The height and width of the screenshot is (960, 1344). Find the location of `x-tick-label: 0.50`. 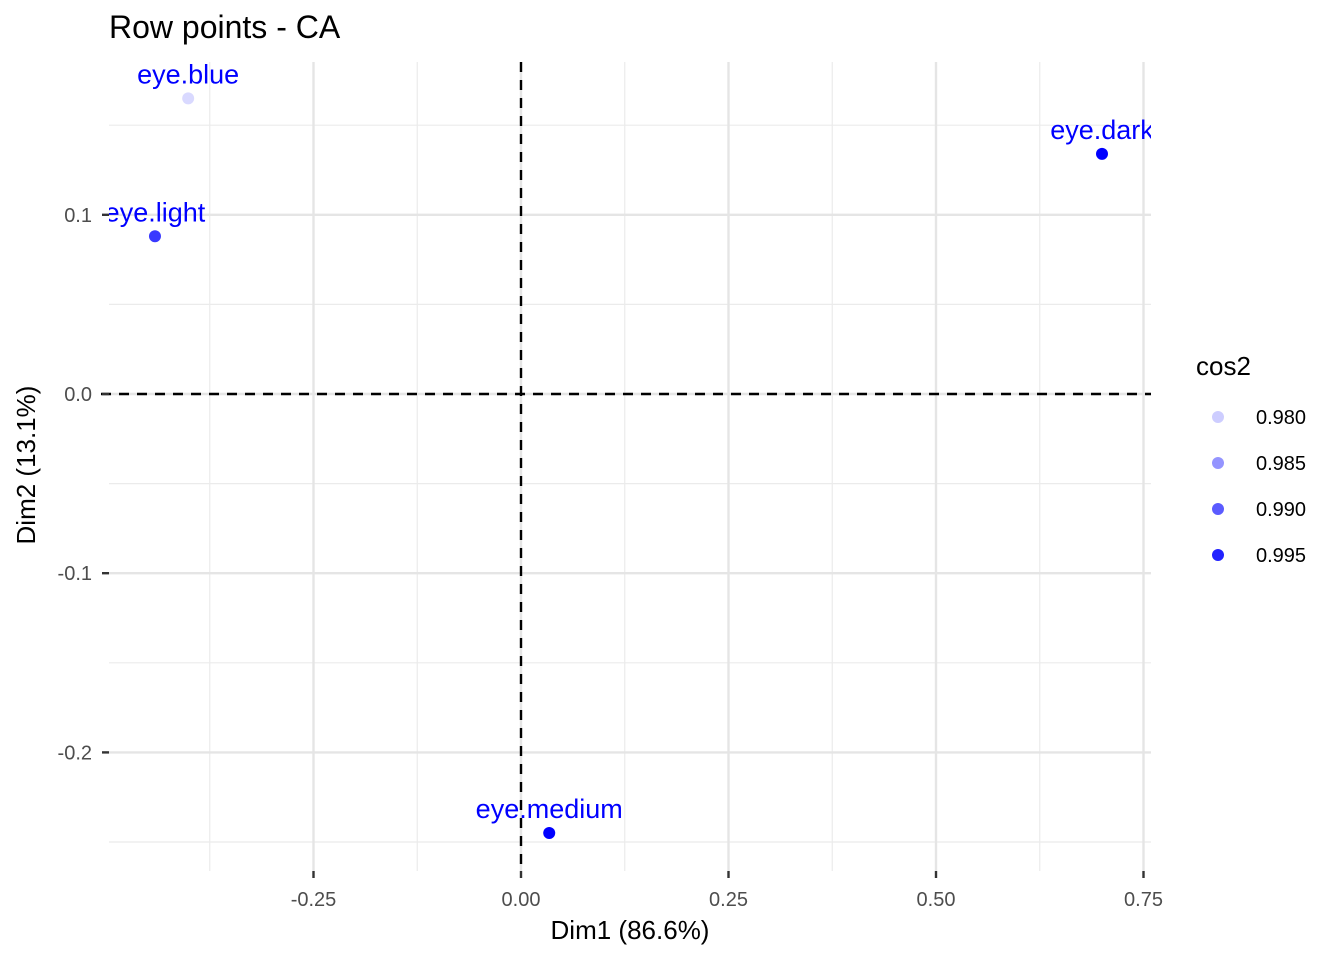

x-tick-label: 0.50 is located at coordinates (936, 900).